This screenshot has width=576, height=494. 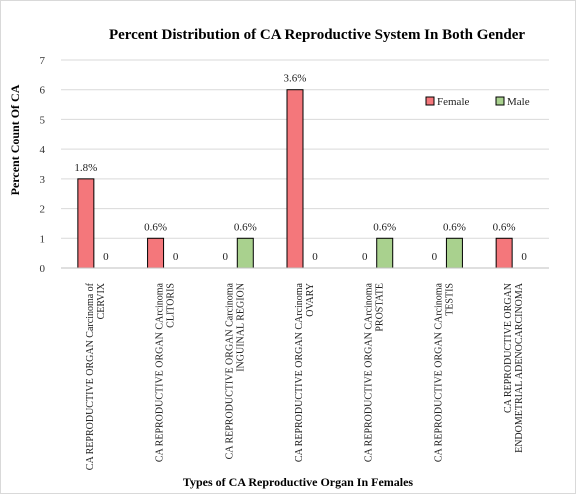 What do you see at coordinates (43, 269) in the screenshot?
I see `y-tick-label: 0` at bounding box center [43, 269].